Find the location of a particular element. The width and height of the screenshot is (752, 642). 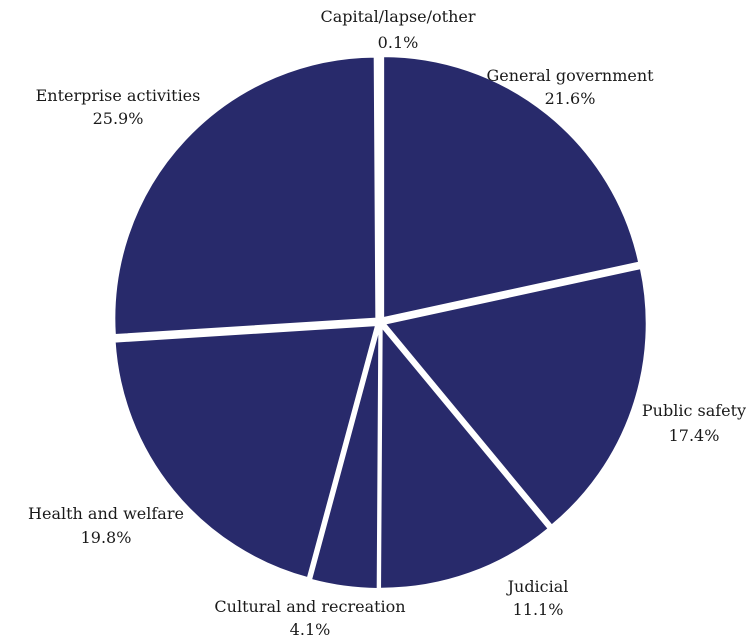

slice-value-general-government: 21.6% is located at coordinates (570, 98).